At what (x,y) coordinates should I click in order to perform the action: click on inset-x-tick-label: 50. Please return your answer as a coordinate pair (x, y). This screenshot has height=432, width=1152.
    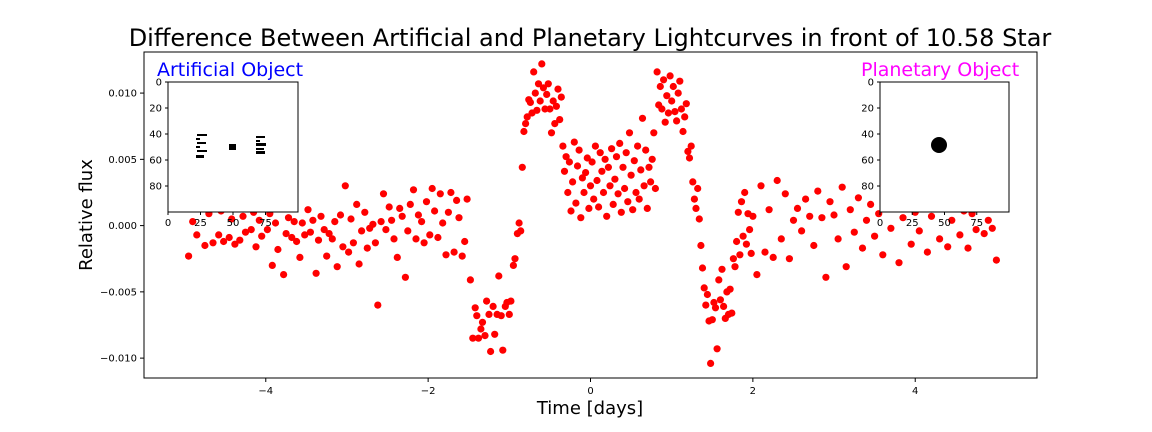
    Looking at the image, I should click on (233, 223).